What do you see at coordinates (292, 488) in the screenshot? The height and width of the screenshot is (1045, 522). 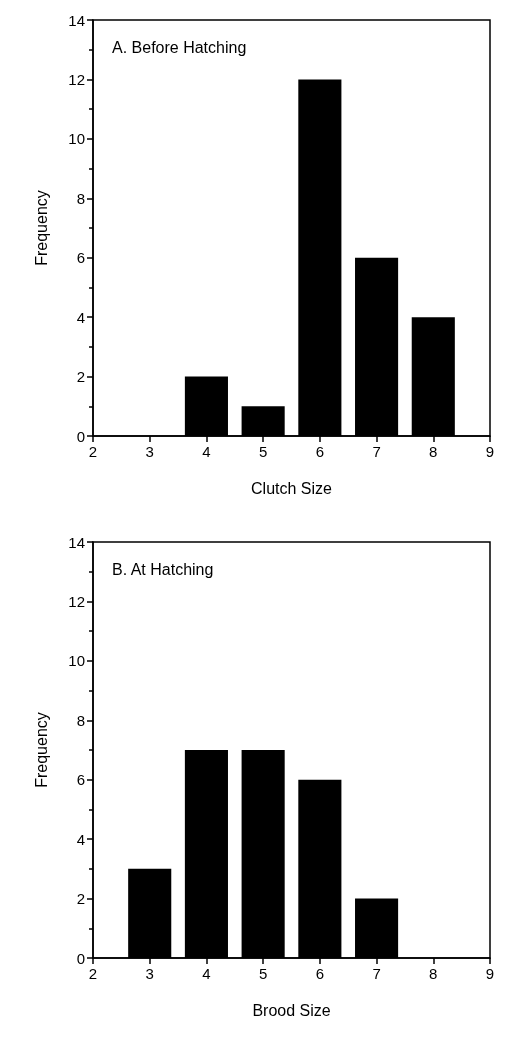 I see `x-axis-title: Clutch Size` at bounding box center [292, 488].